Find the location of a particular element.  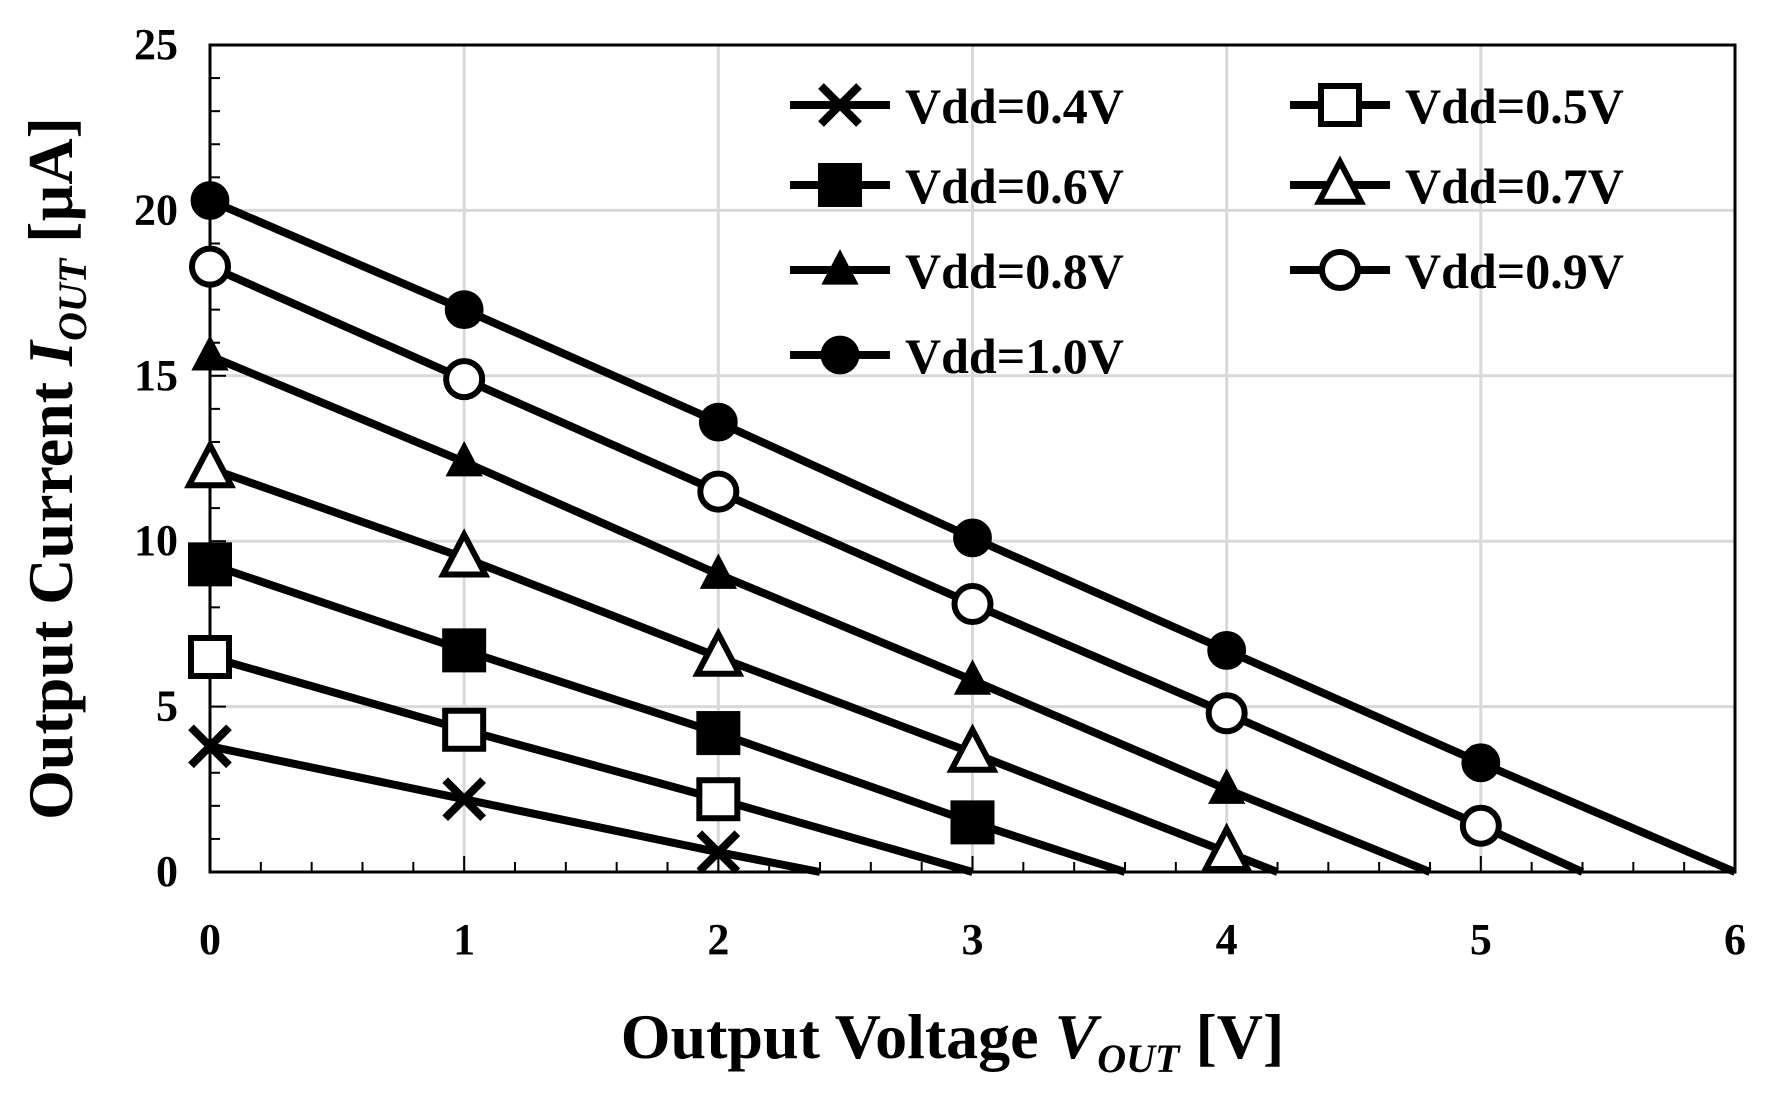

legend-label-3: Vdd=0.7V is located at coordinates (1514, 186).